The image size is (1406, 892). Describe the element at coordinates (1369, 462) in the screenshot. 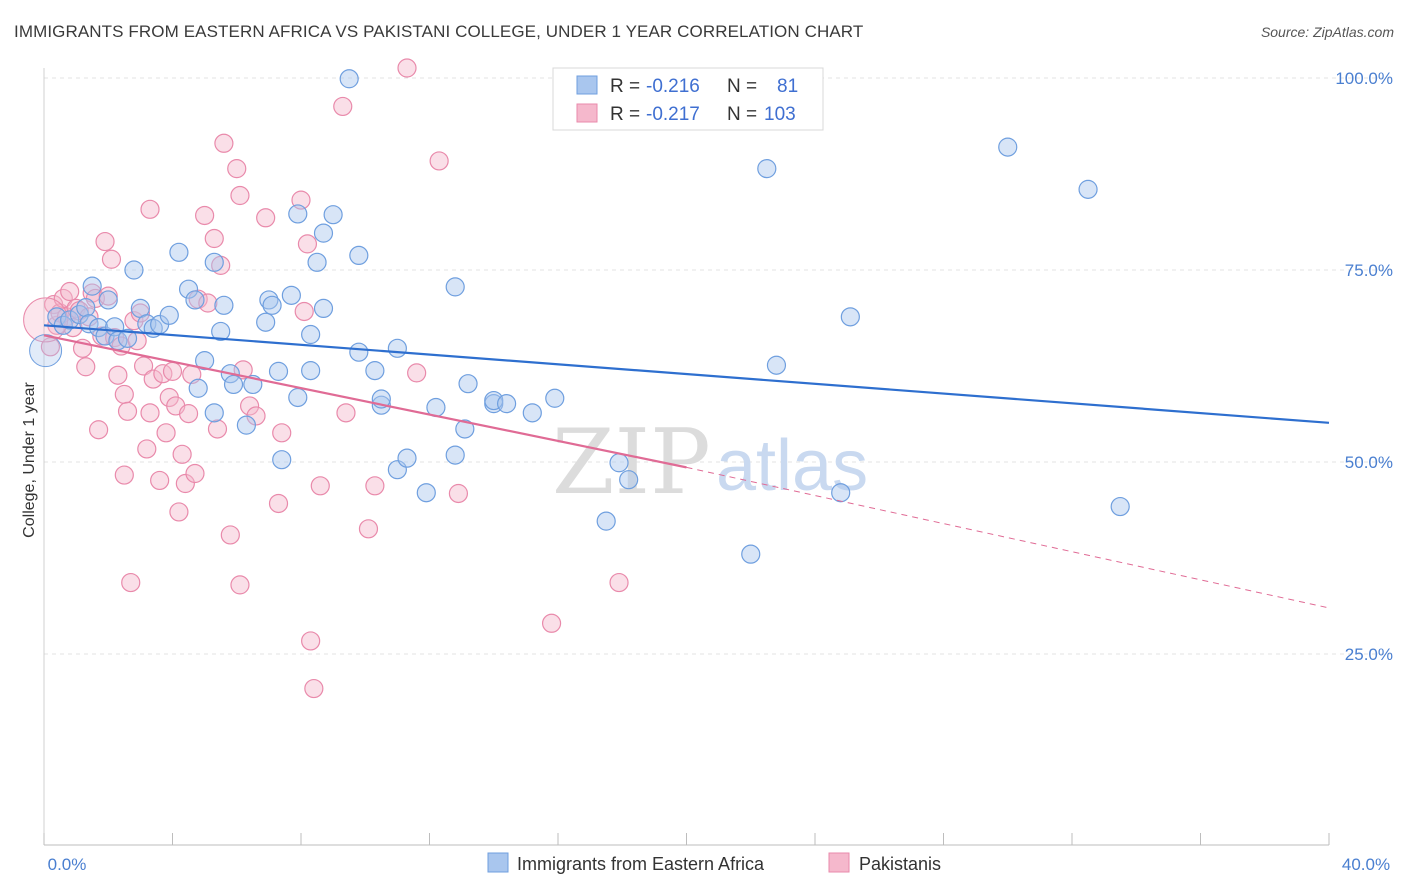

I see `y-tick-label: 50.0%` at that location.